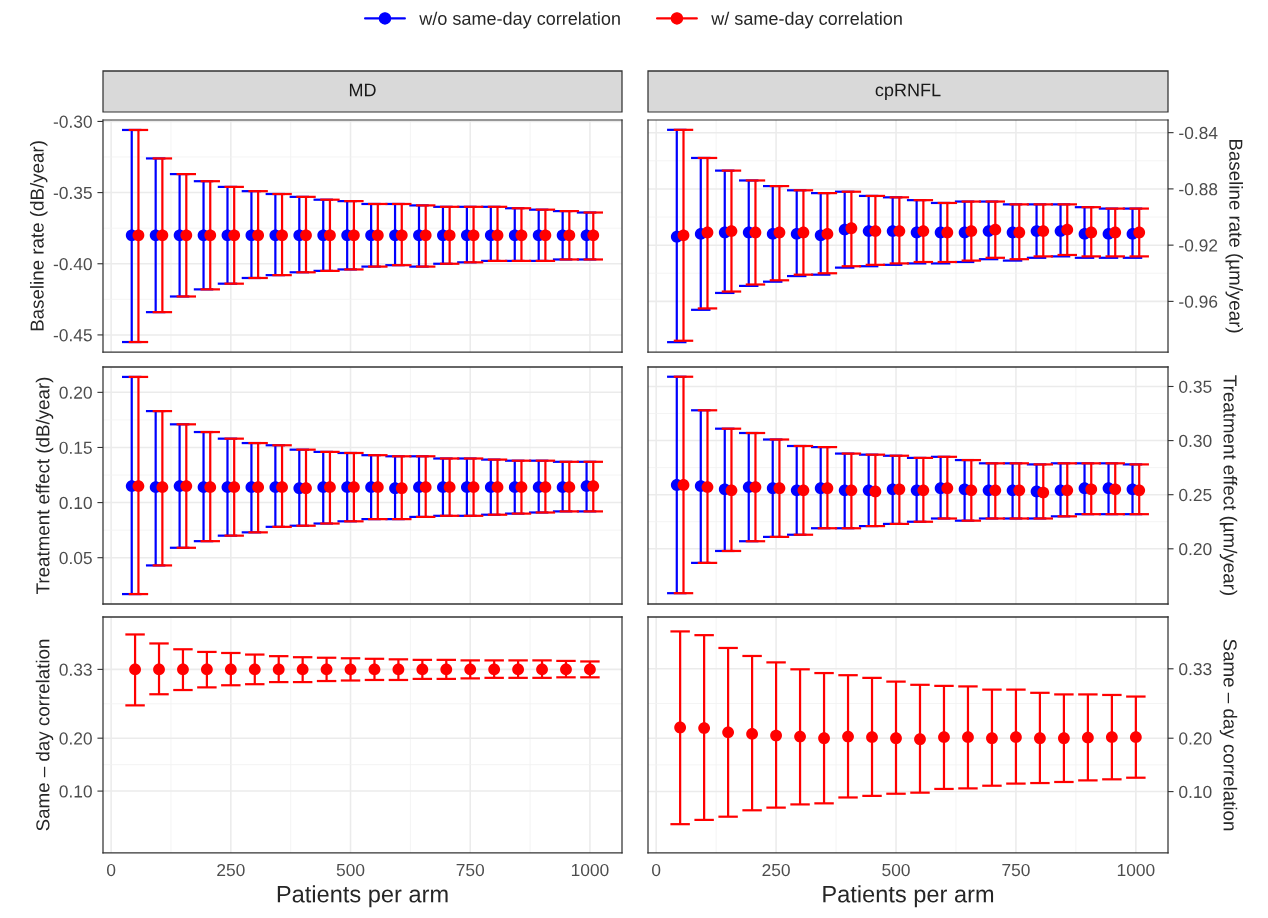 This screenshot has height=918, width=1268. Describe the element at coordinates (1198, 245) in the screenshot. I see `y-tick-label: -0.92` at that location.